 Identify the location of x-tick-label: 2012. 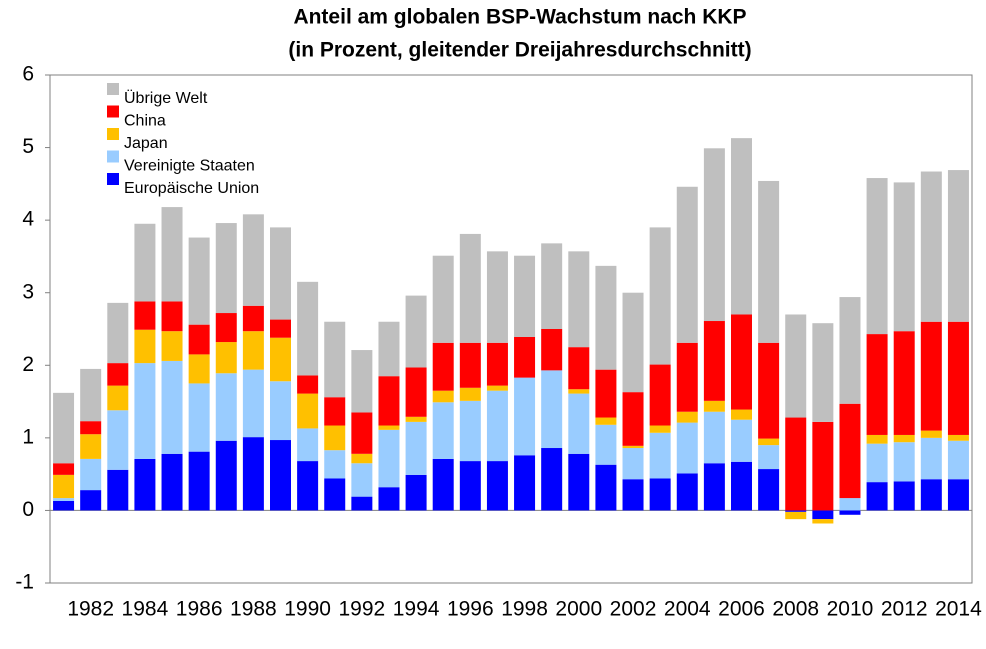
(904, 609).